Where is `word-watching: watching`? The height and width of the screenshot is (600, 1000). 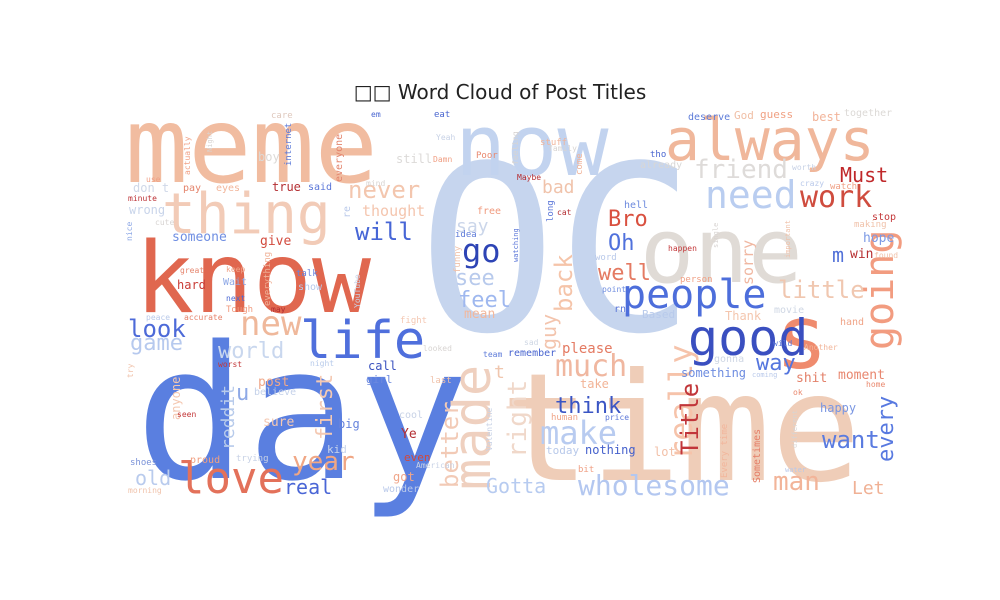
word-watching: watching is located at coordinates (516, 245).